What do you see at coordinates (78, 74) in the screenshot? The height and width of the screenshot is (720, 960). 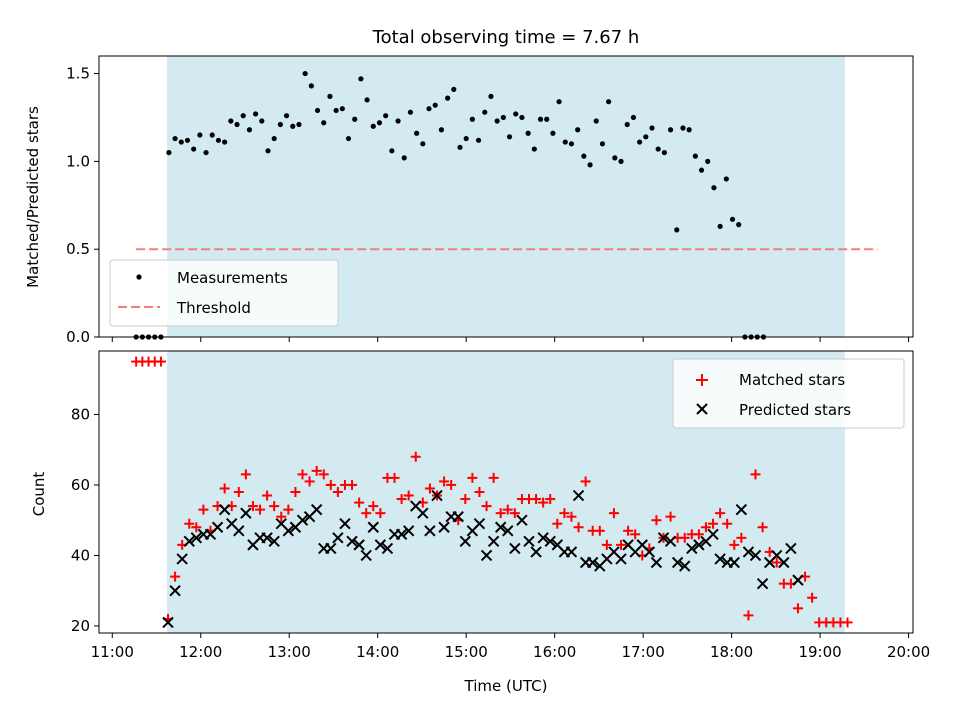 I see `top-y-tick-label: 1.5` at bounding box center [78, 74].